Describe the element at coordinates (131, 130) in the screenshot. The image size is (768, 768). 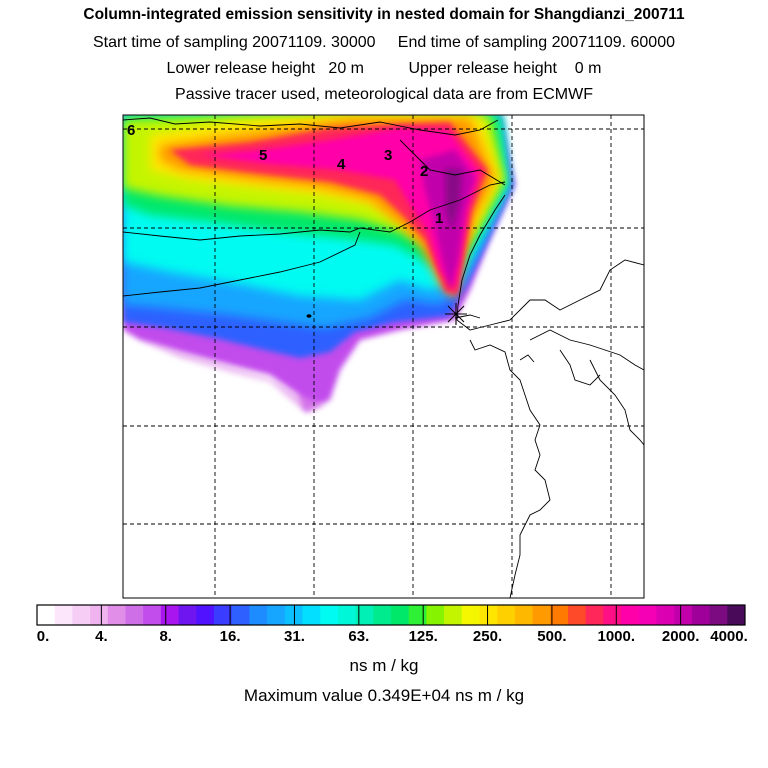
I see `trajectory-label: 6` at that location.